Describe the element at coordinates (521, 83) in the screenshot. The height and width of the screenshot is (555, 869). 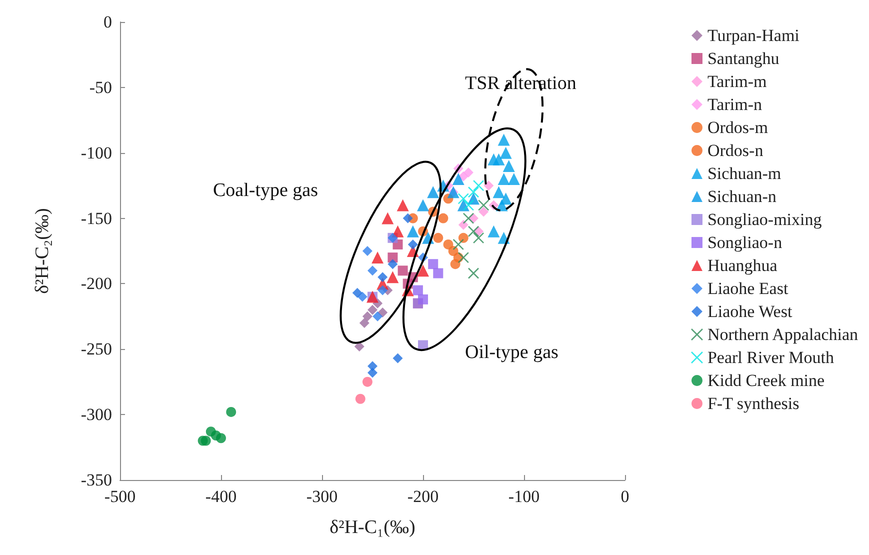
I see `annotation: TSR alteration` at that location.